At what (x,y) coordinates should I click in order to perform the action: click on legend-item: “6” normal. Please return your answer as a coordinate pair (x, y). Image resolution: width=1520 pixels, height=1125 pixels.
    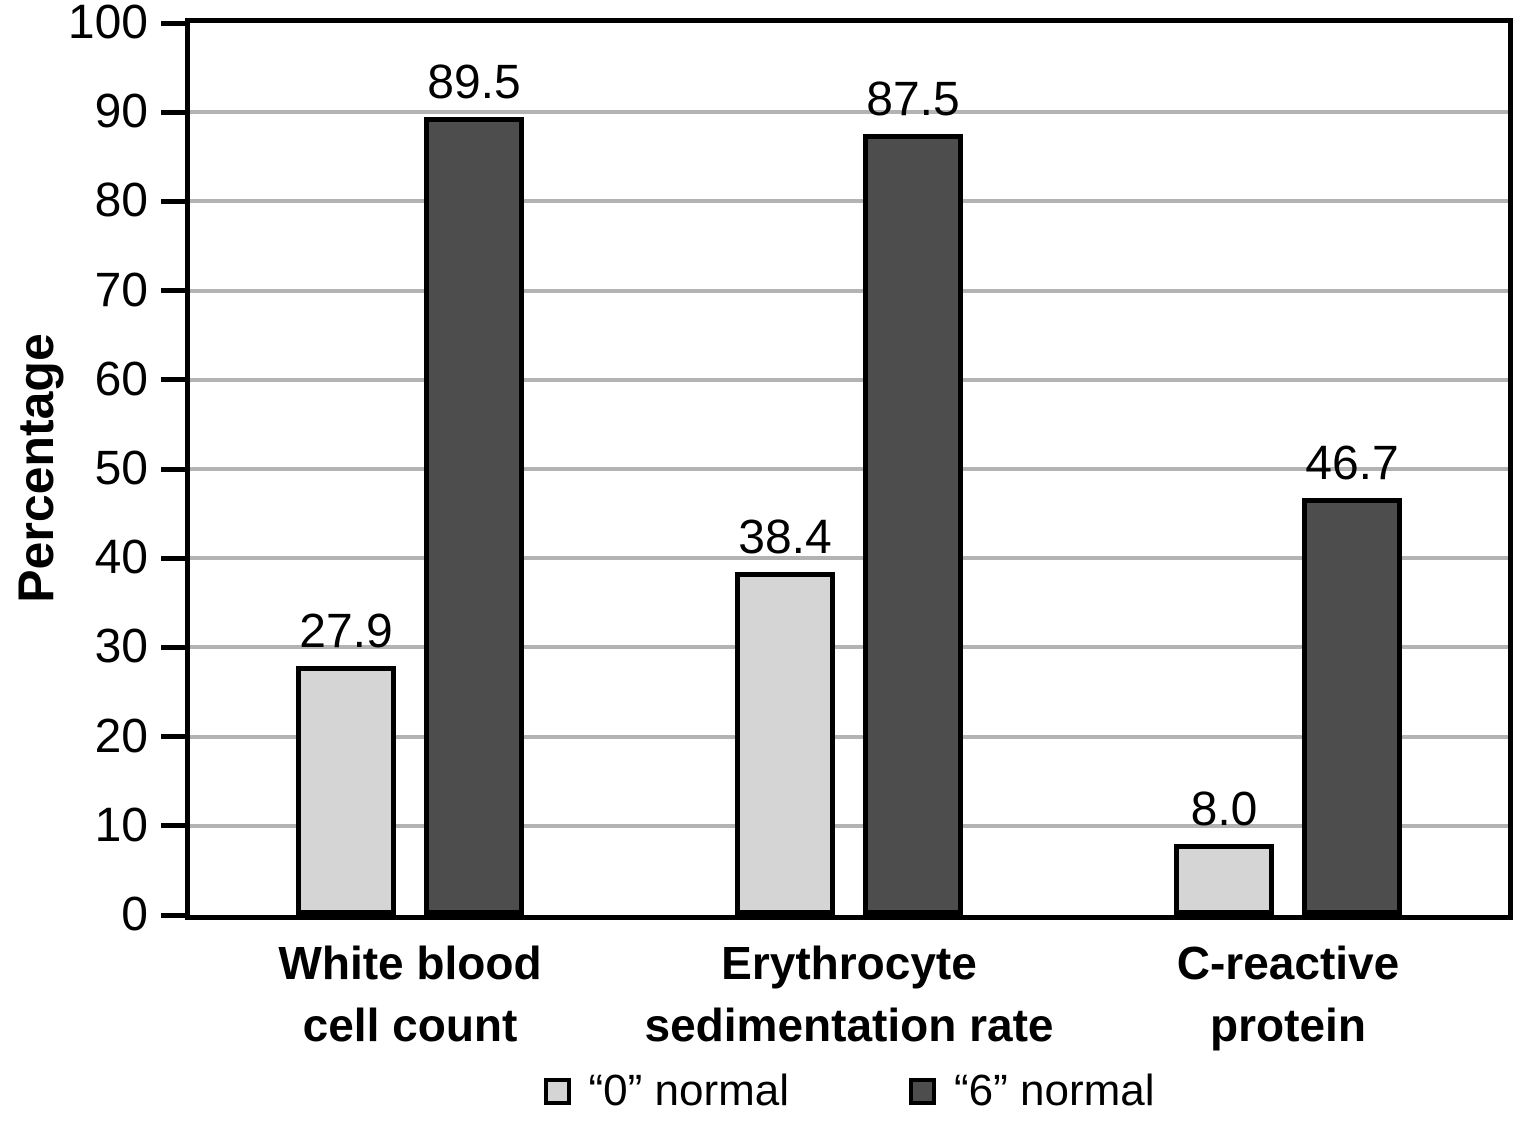
    Looking at the image, I should click on (1032, 1091).